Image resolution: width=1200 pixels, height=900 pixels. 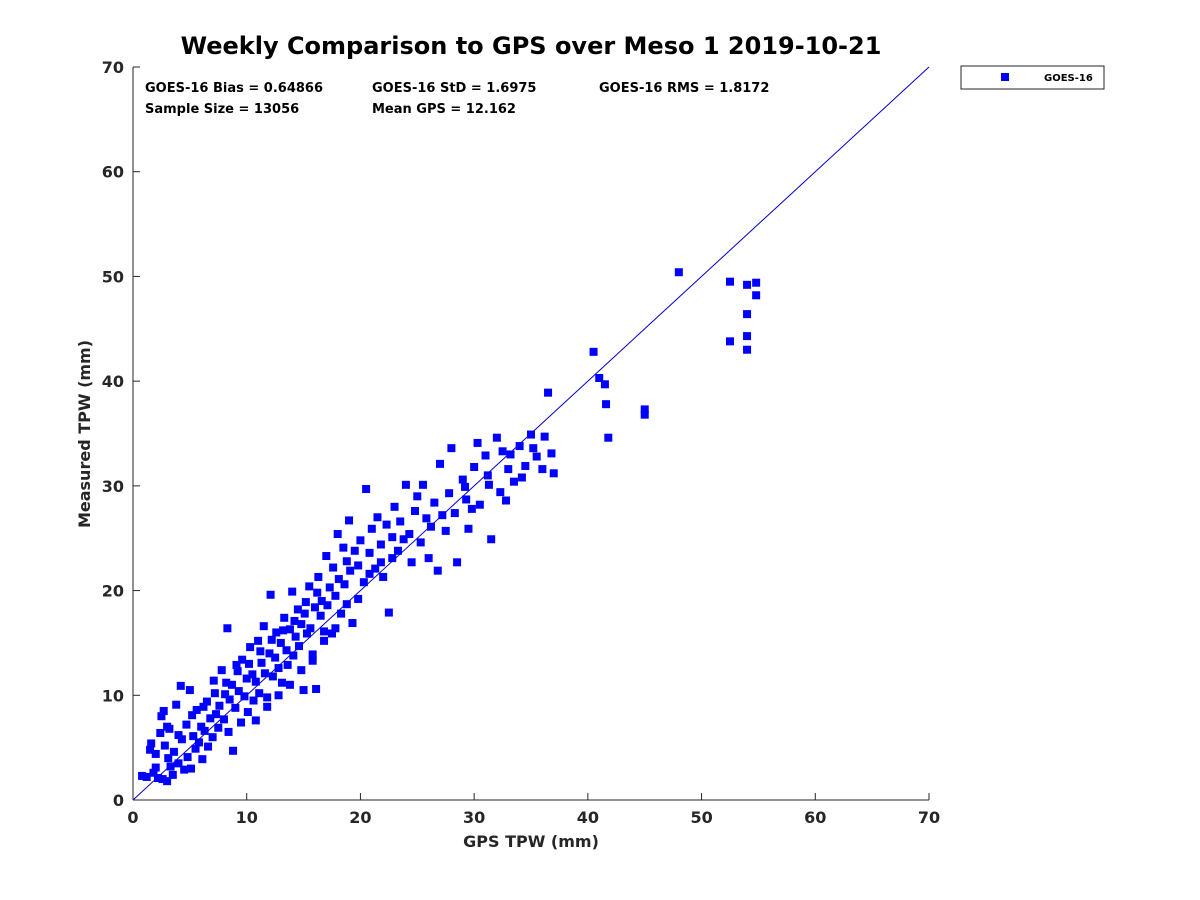 I want to click on stat-mean-gps: Mean GPS = 12.162, so click(x=444, y=109).